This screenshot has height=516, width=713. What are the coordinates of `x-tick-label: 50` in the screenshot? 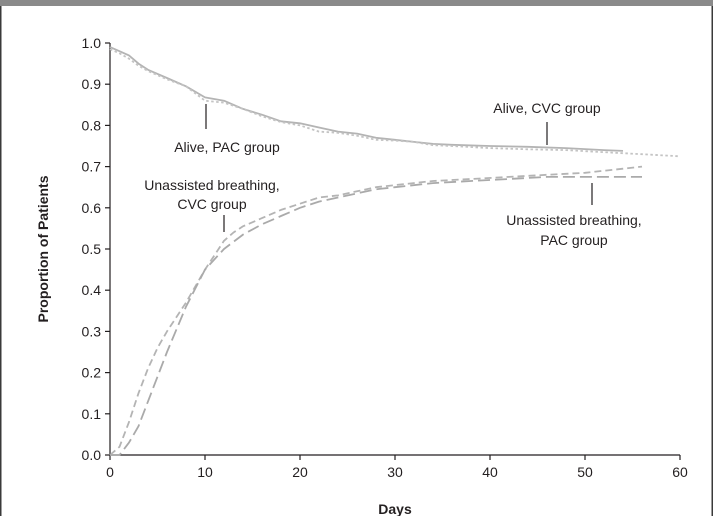 It's located at (585, 472).